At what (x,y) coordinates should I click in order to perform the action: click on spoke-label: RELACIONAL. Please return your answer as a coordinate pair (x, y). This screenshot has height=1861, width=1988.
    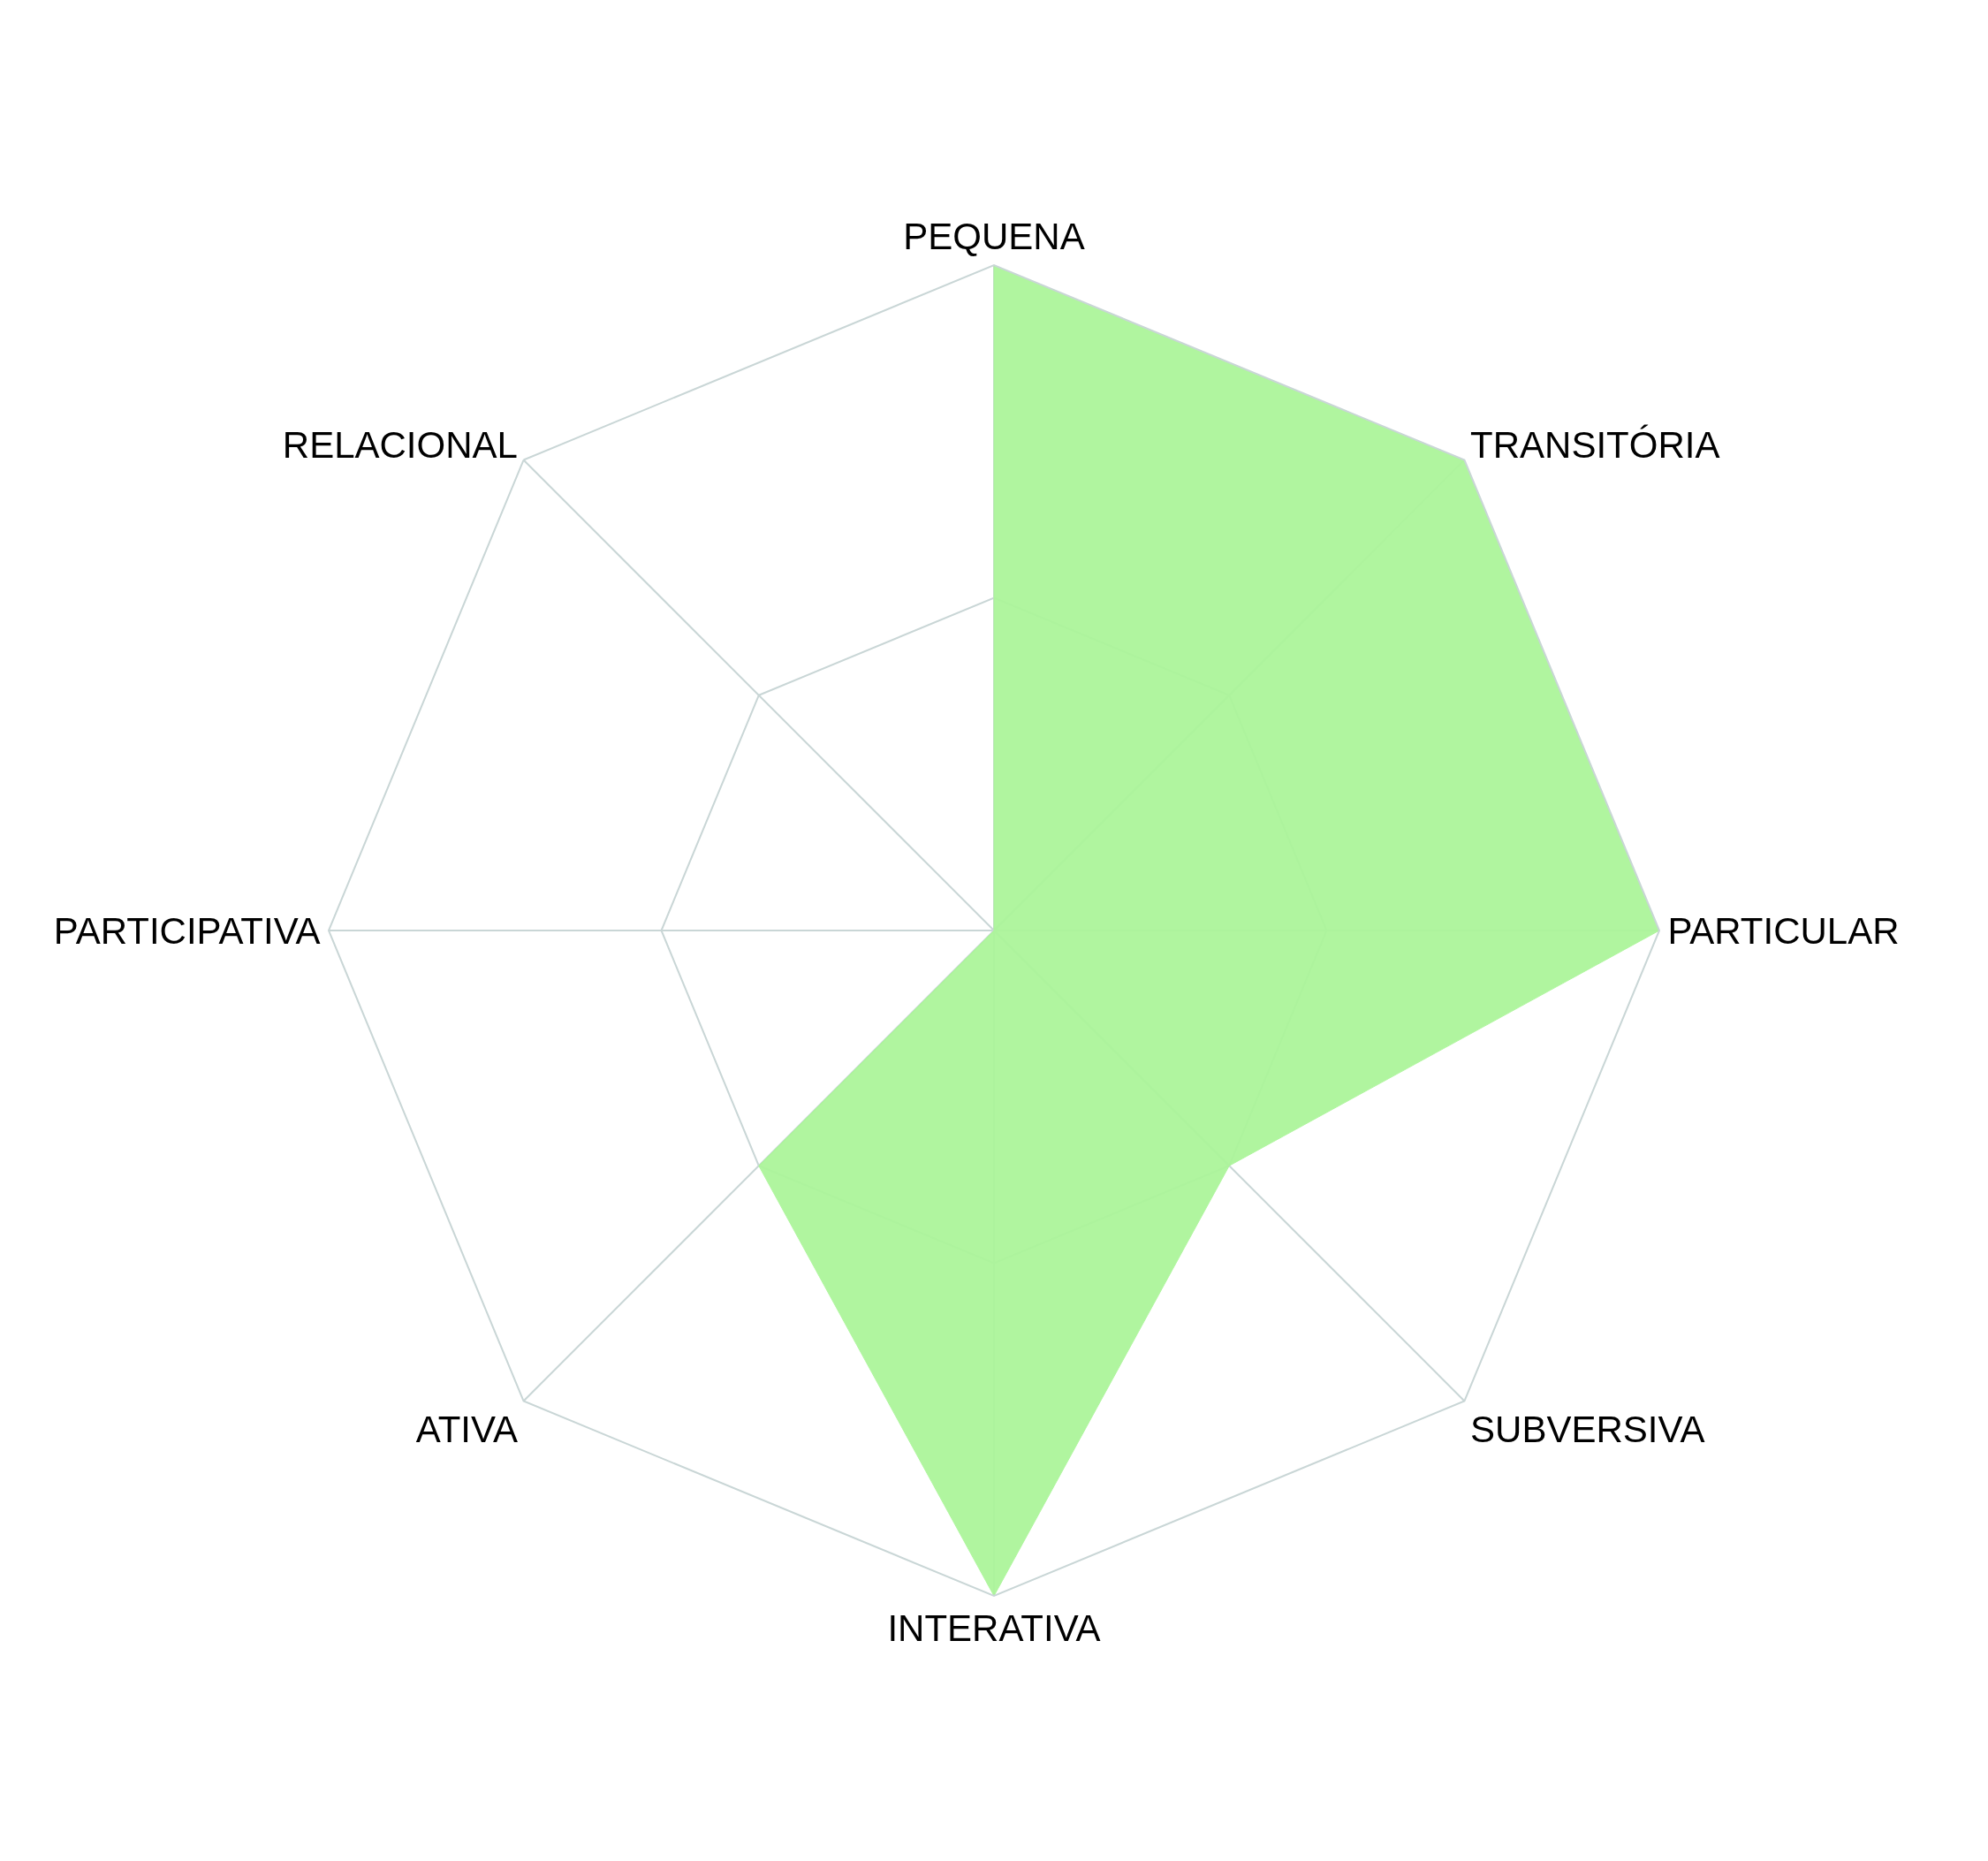
    Looking at the image, I should click on (400, 445).